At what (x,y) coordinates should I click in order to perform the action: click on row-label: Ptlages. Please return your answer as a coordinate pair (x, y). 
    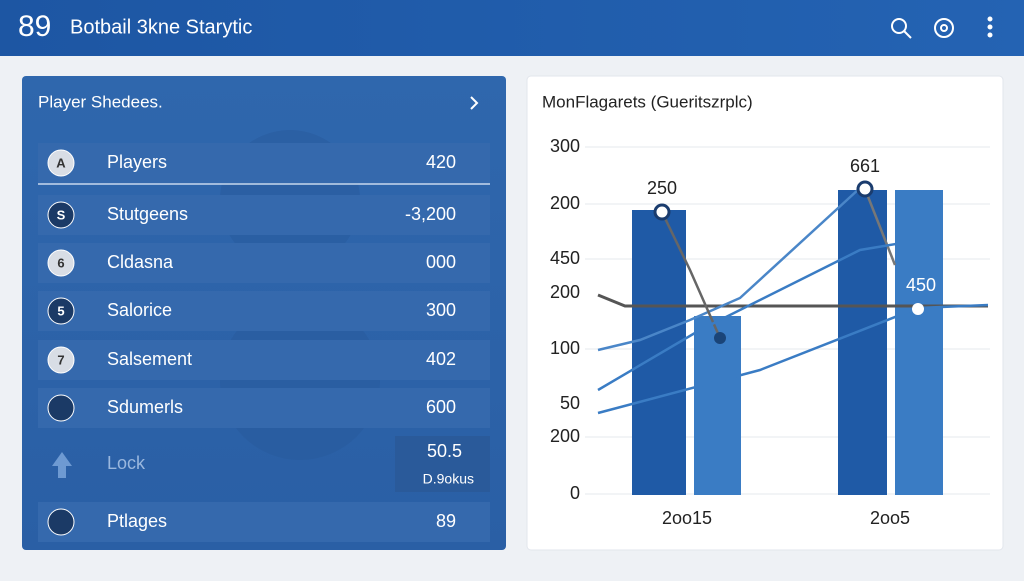
    Looking at the image, I should click on (137, 521).